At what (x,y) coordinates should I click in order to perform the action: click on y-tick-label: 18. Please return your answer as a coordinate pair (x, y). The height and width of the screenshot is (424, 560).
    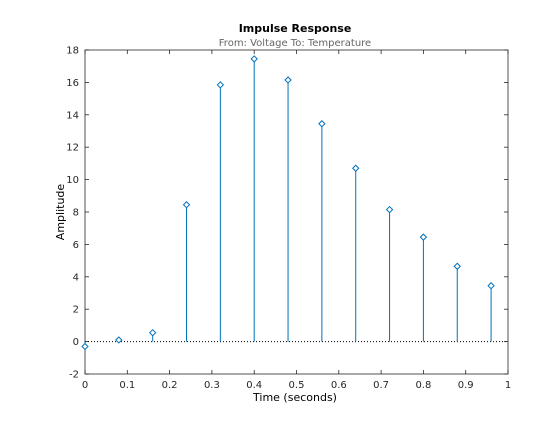
    Looking at the image, I should click on (72, 51).